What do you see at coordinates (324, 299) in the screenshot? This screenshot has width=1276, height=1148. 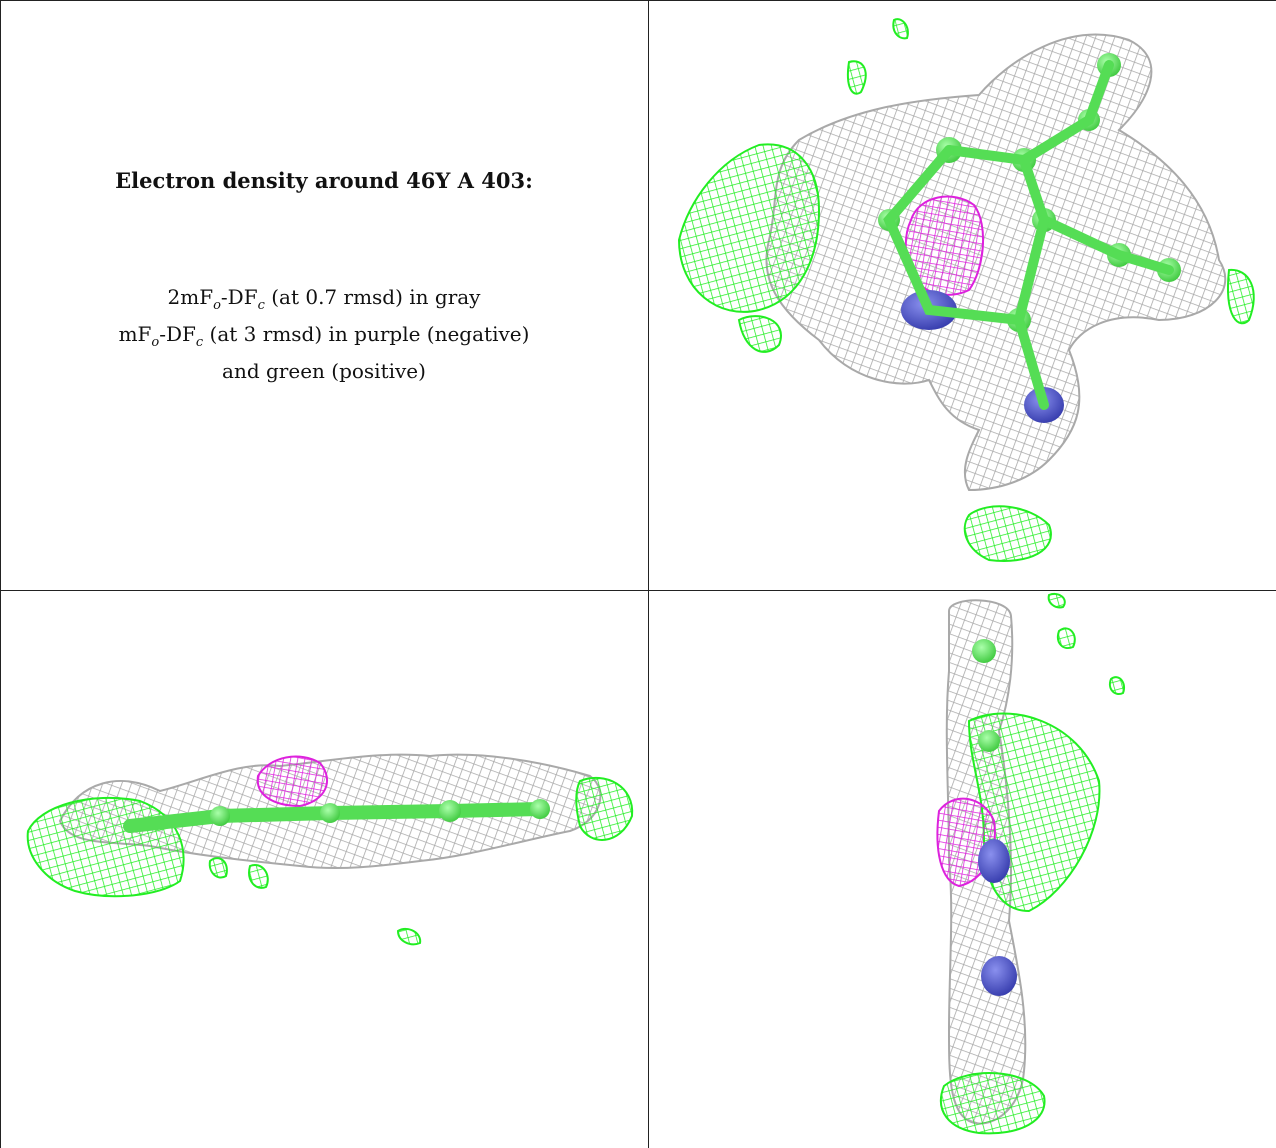 I see `caption-line-1: 2mFo-DFc (at 0.7 rmsd) in gray` at bounding box center [324, 299].